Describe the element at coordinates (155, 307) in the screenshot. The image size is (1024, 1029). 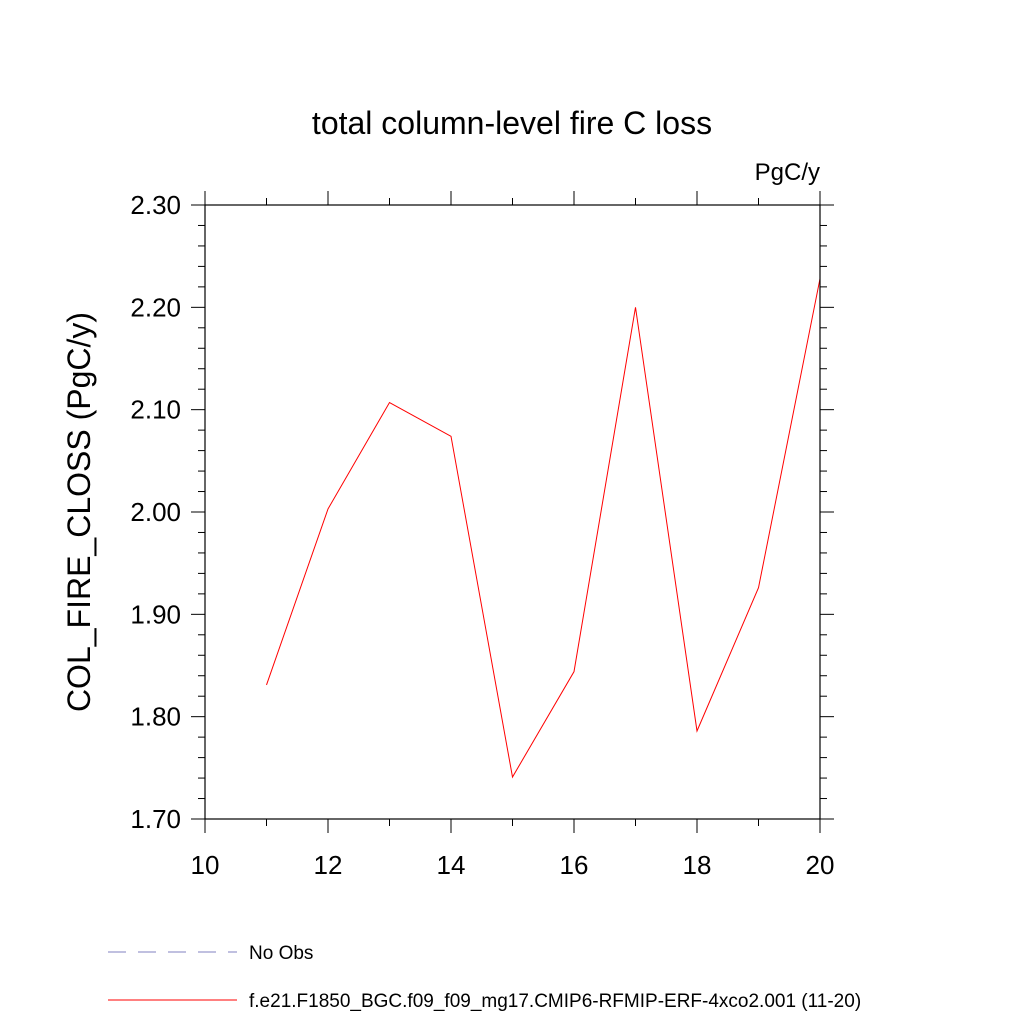
I see `y-tick-label: 2.20` at that location.